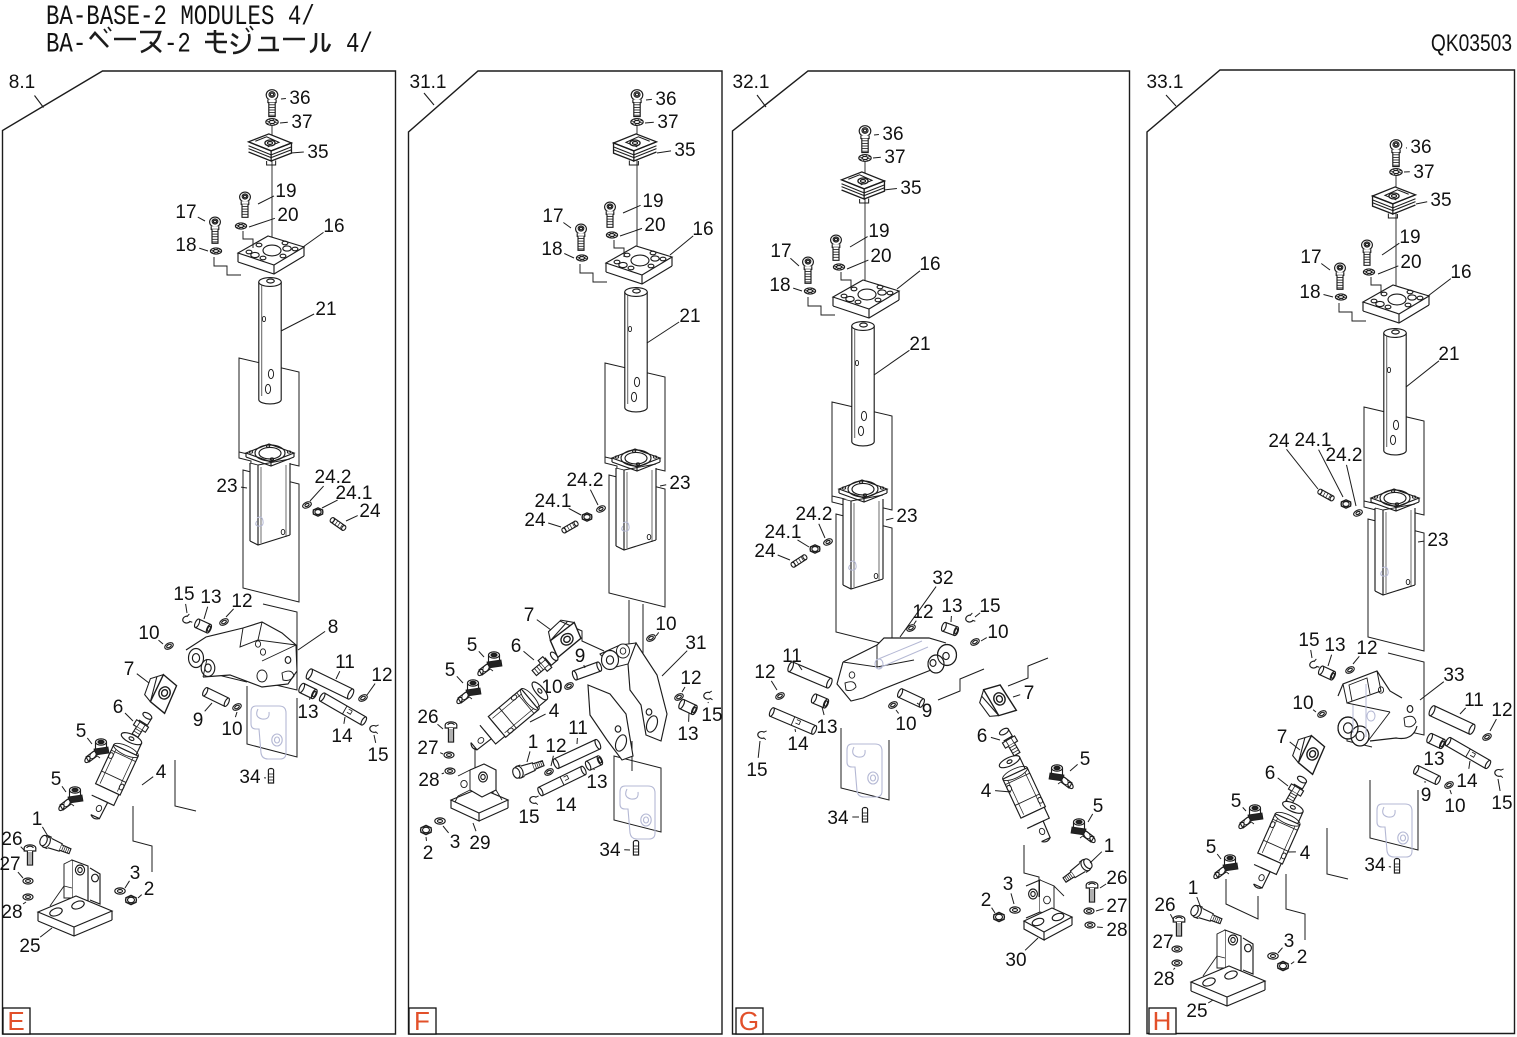  Describe the element at coordinates (177, 44) in the screenshot. I see `svg-text: -2` at that location.